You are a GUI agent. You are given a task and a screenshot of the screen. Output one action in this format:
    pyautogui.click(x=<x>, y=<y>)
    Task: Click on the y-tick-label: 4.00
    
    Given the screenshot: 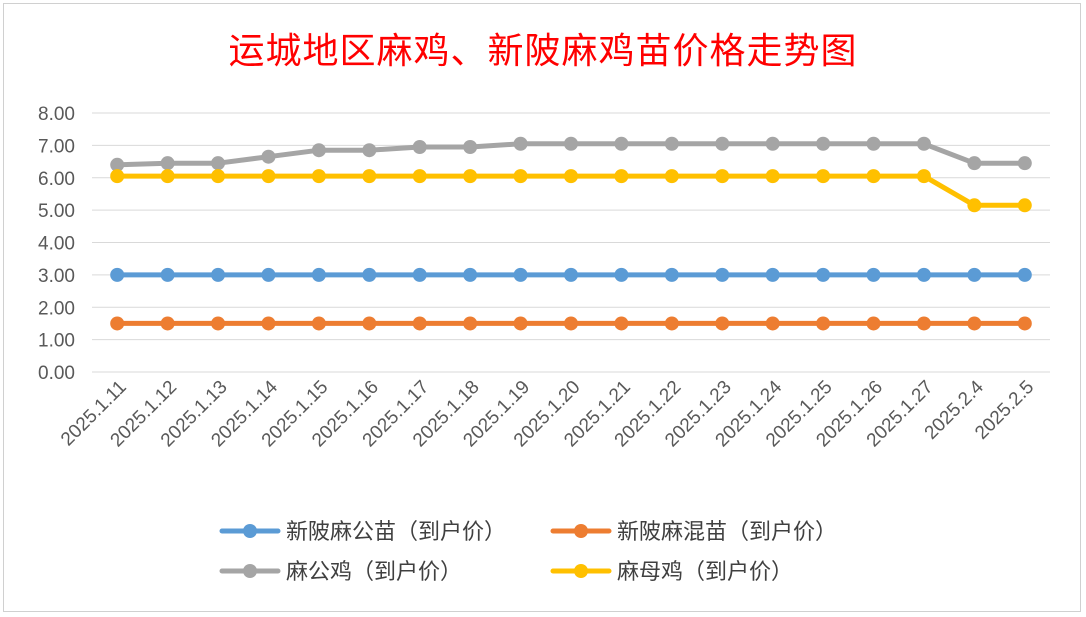 What is the action you would take?
    pyautogui.click(x=56, y=244)
    